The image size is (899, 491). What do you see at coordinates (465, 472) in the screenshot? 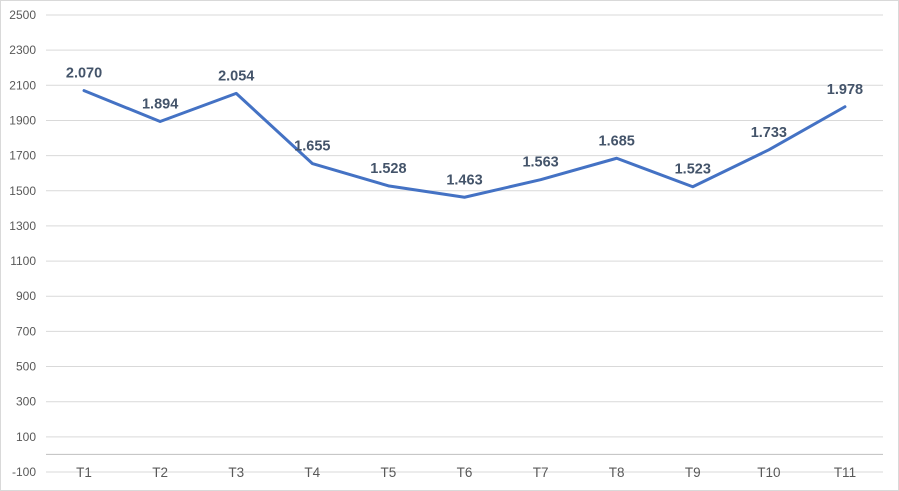
I see `x-axis-tick-label: T6` at bounding box center [465, 472].